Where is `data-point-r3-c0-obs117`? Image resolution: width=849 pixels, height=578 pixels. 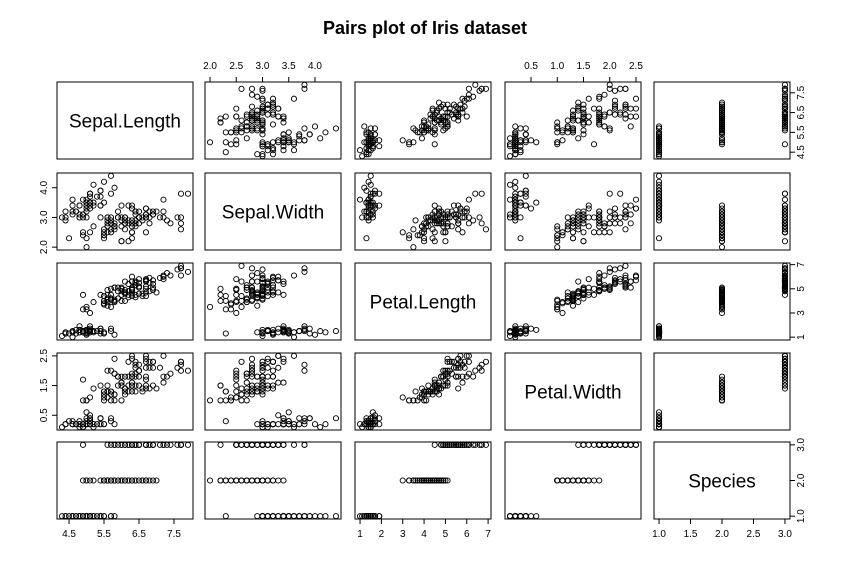 data-point-r3-c0-obs117 is located at coordinates (181, 364).